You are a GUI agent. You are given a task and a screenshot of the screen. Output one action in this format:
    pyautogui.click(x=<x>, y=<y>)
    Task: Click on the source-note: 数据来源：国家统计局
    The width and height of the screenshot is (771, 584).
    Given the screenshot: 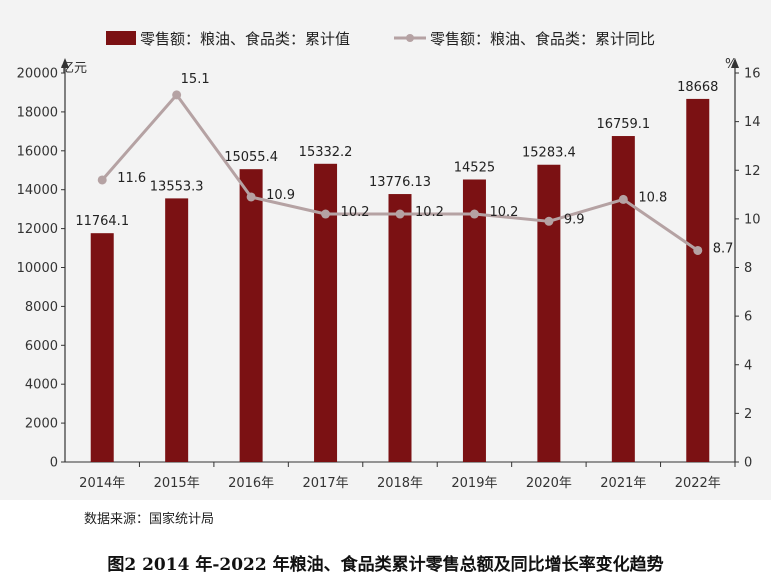 What is the action you would take?
    pyautogui.click(x=149, y=519)
    